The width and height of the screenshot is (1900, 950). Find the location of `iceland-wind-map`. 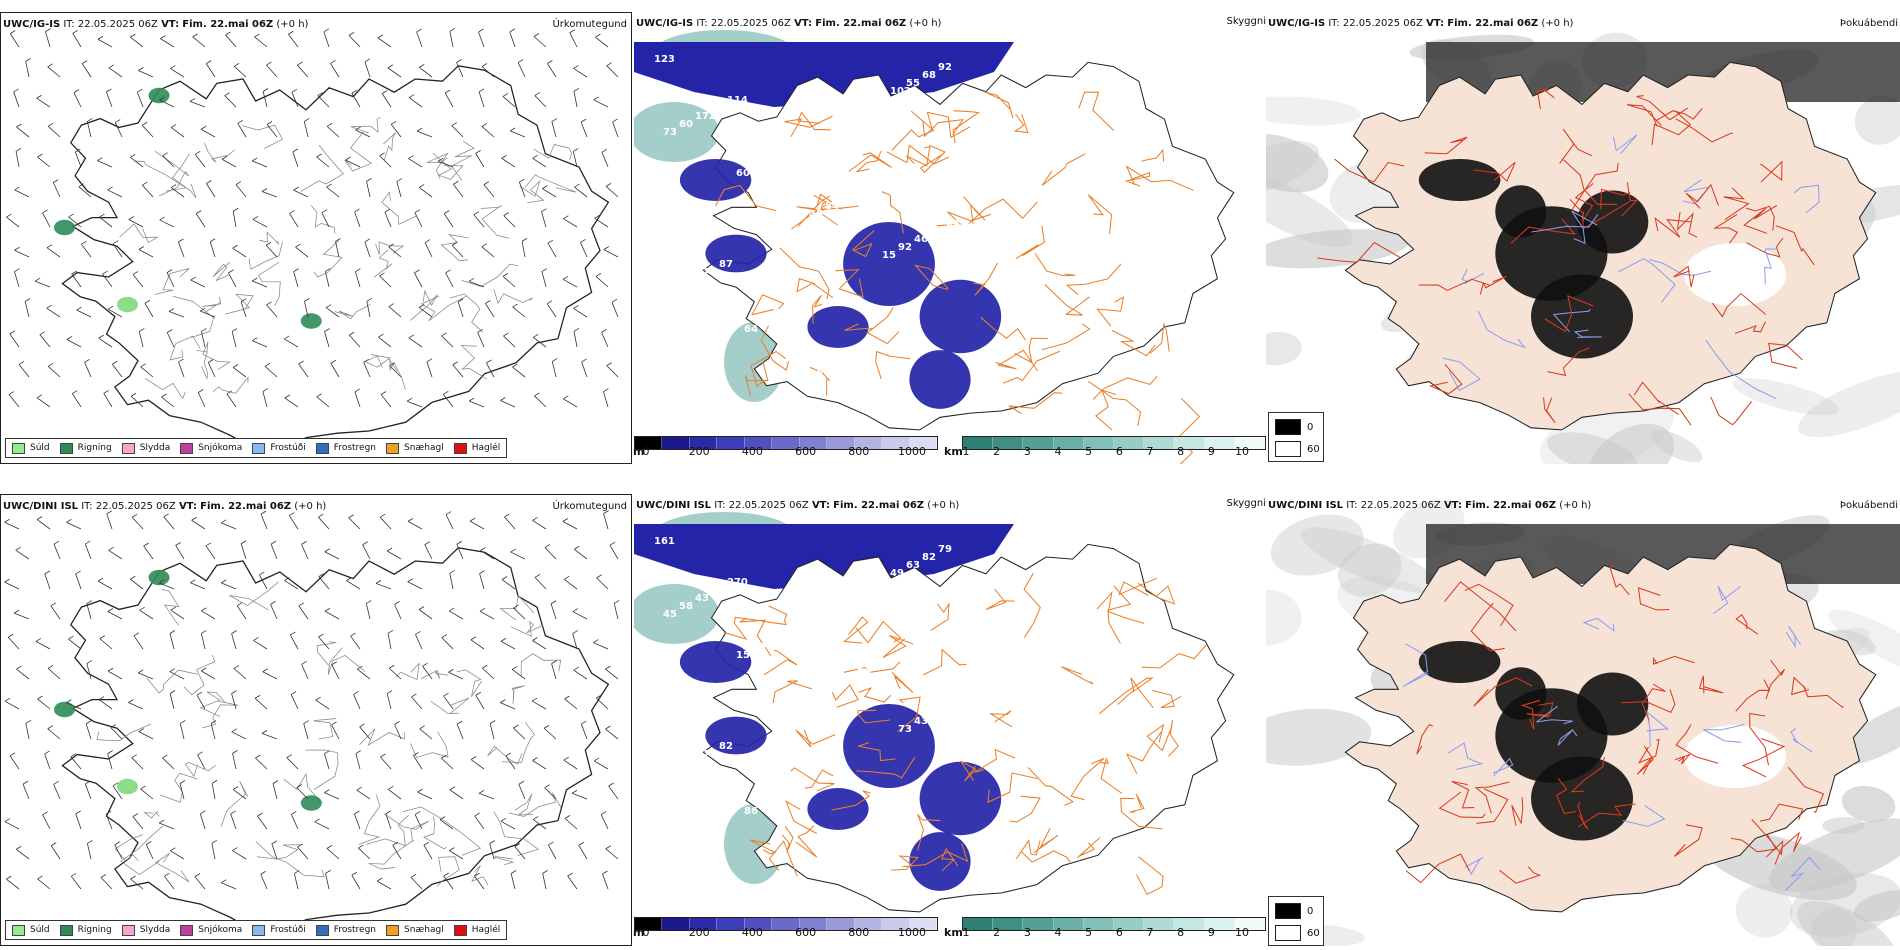

iceland-wind-map is located at coordinates (312, 239).